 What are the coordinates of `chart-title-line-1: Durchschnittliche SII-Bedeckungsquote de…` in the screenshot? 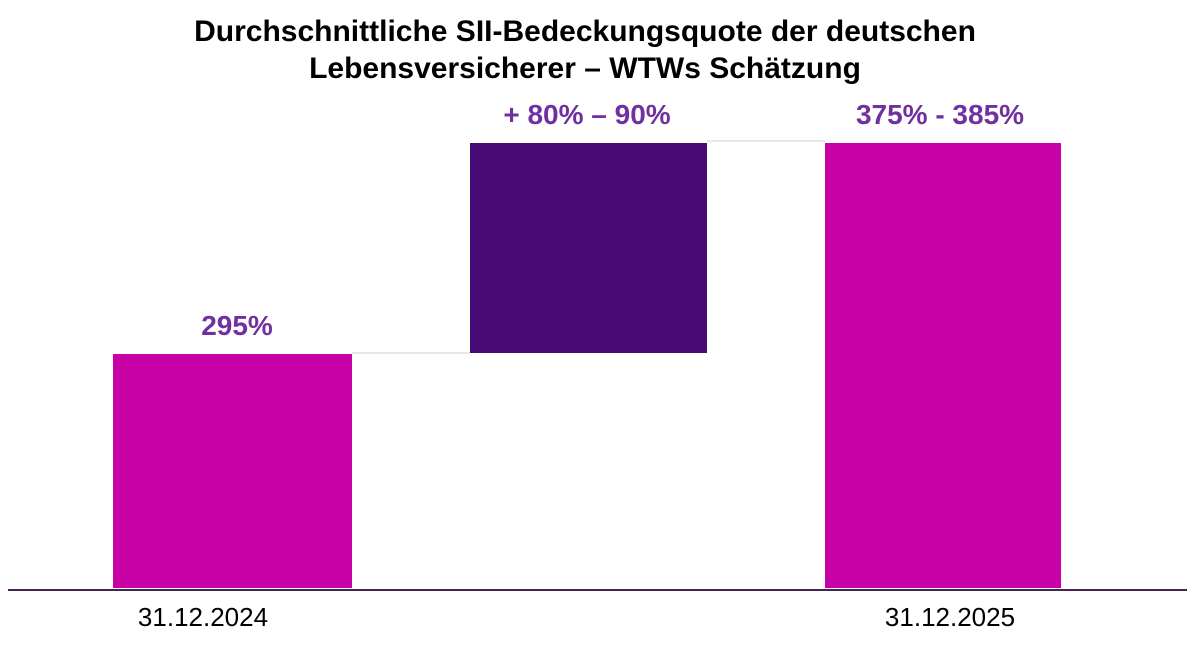 It's located at (585, 31).